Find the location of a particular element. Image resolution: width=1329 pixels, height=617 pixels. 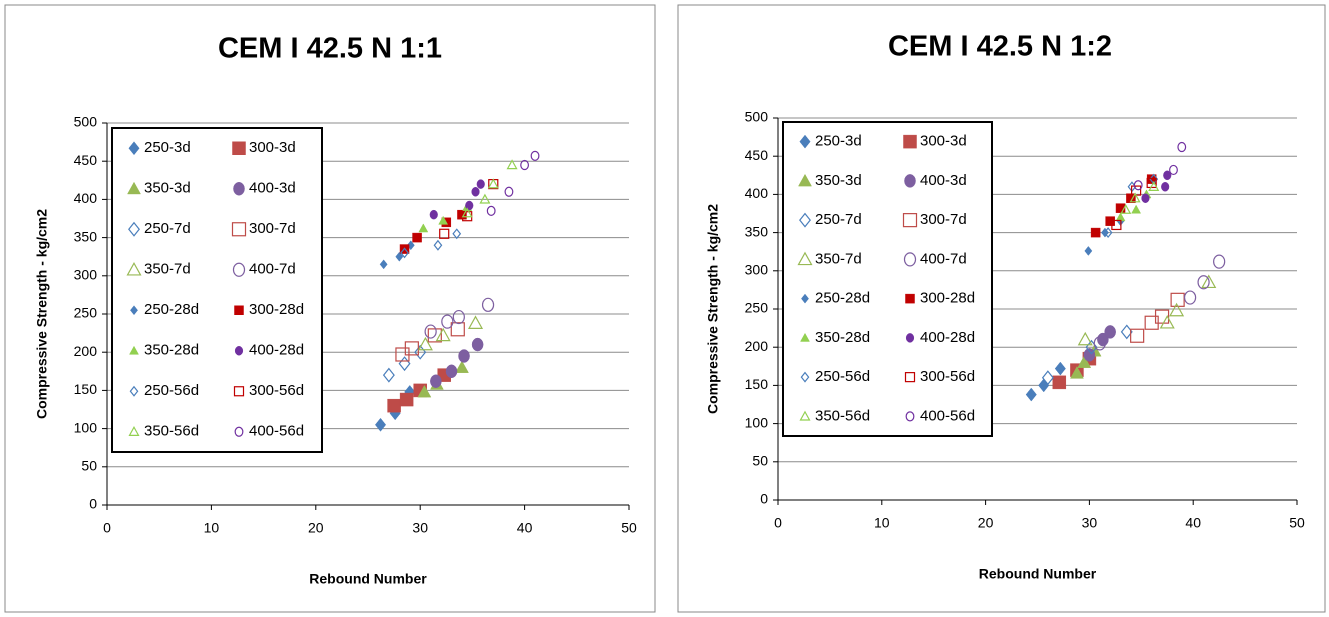

legend-label: 300-3d is located at coordinates (943, 141).